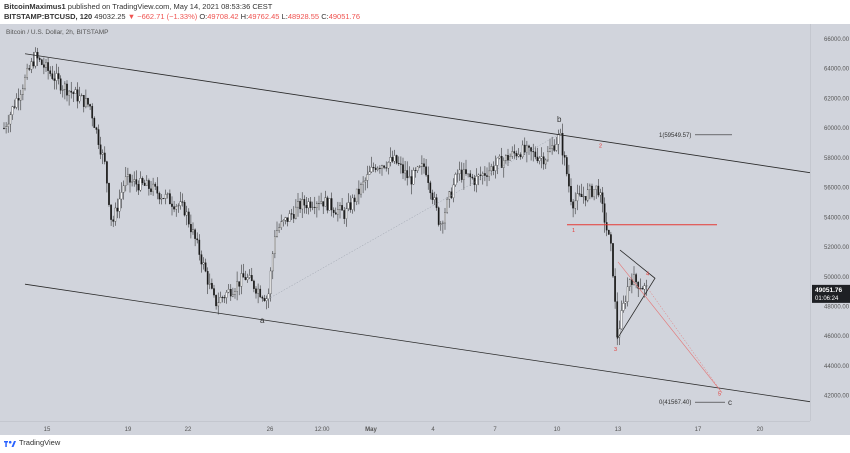 This screenshot has width=850, height=453. Describe the element at coordinates (730, 402) in the screenshot. I see `wave-label-c: c` at that location.